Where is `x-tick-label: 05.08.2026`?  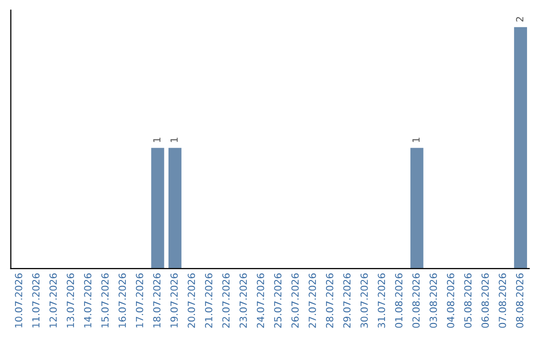 x-tick-label: 05.08.2026 is located at coordinates (468, 300).